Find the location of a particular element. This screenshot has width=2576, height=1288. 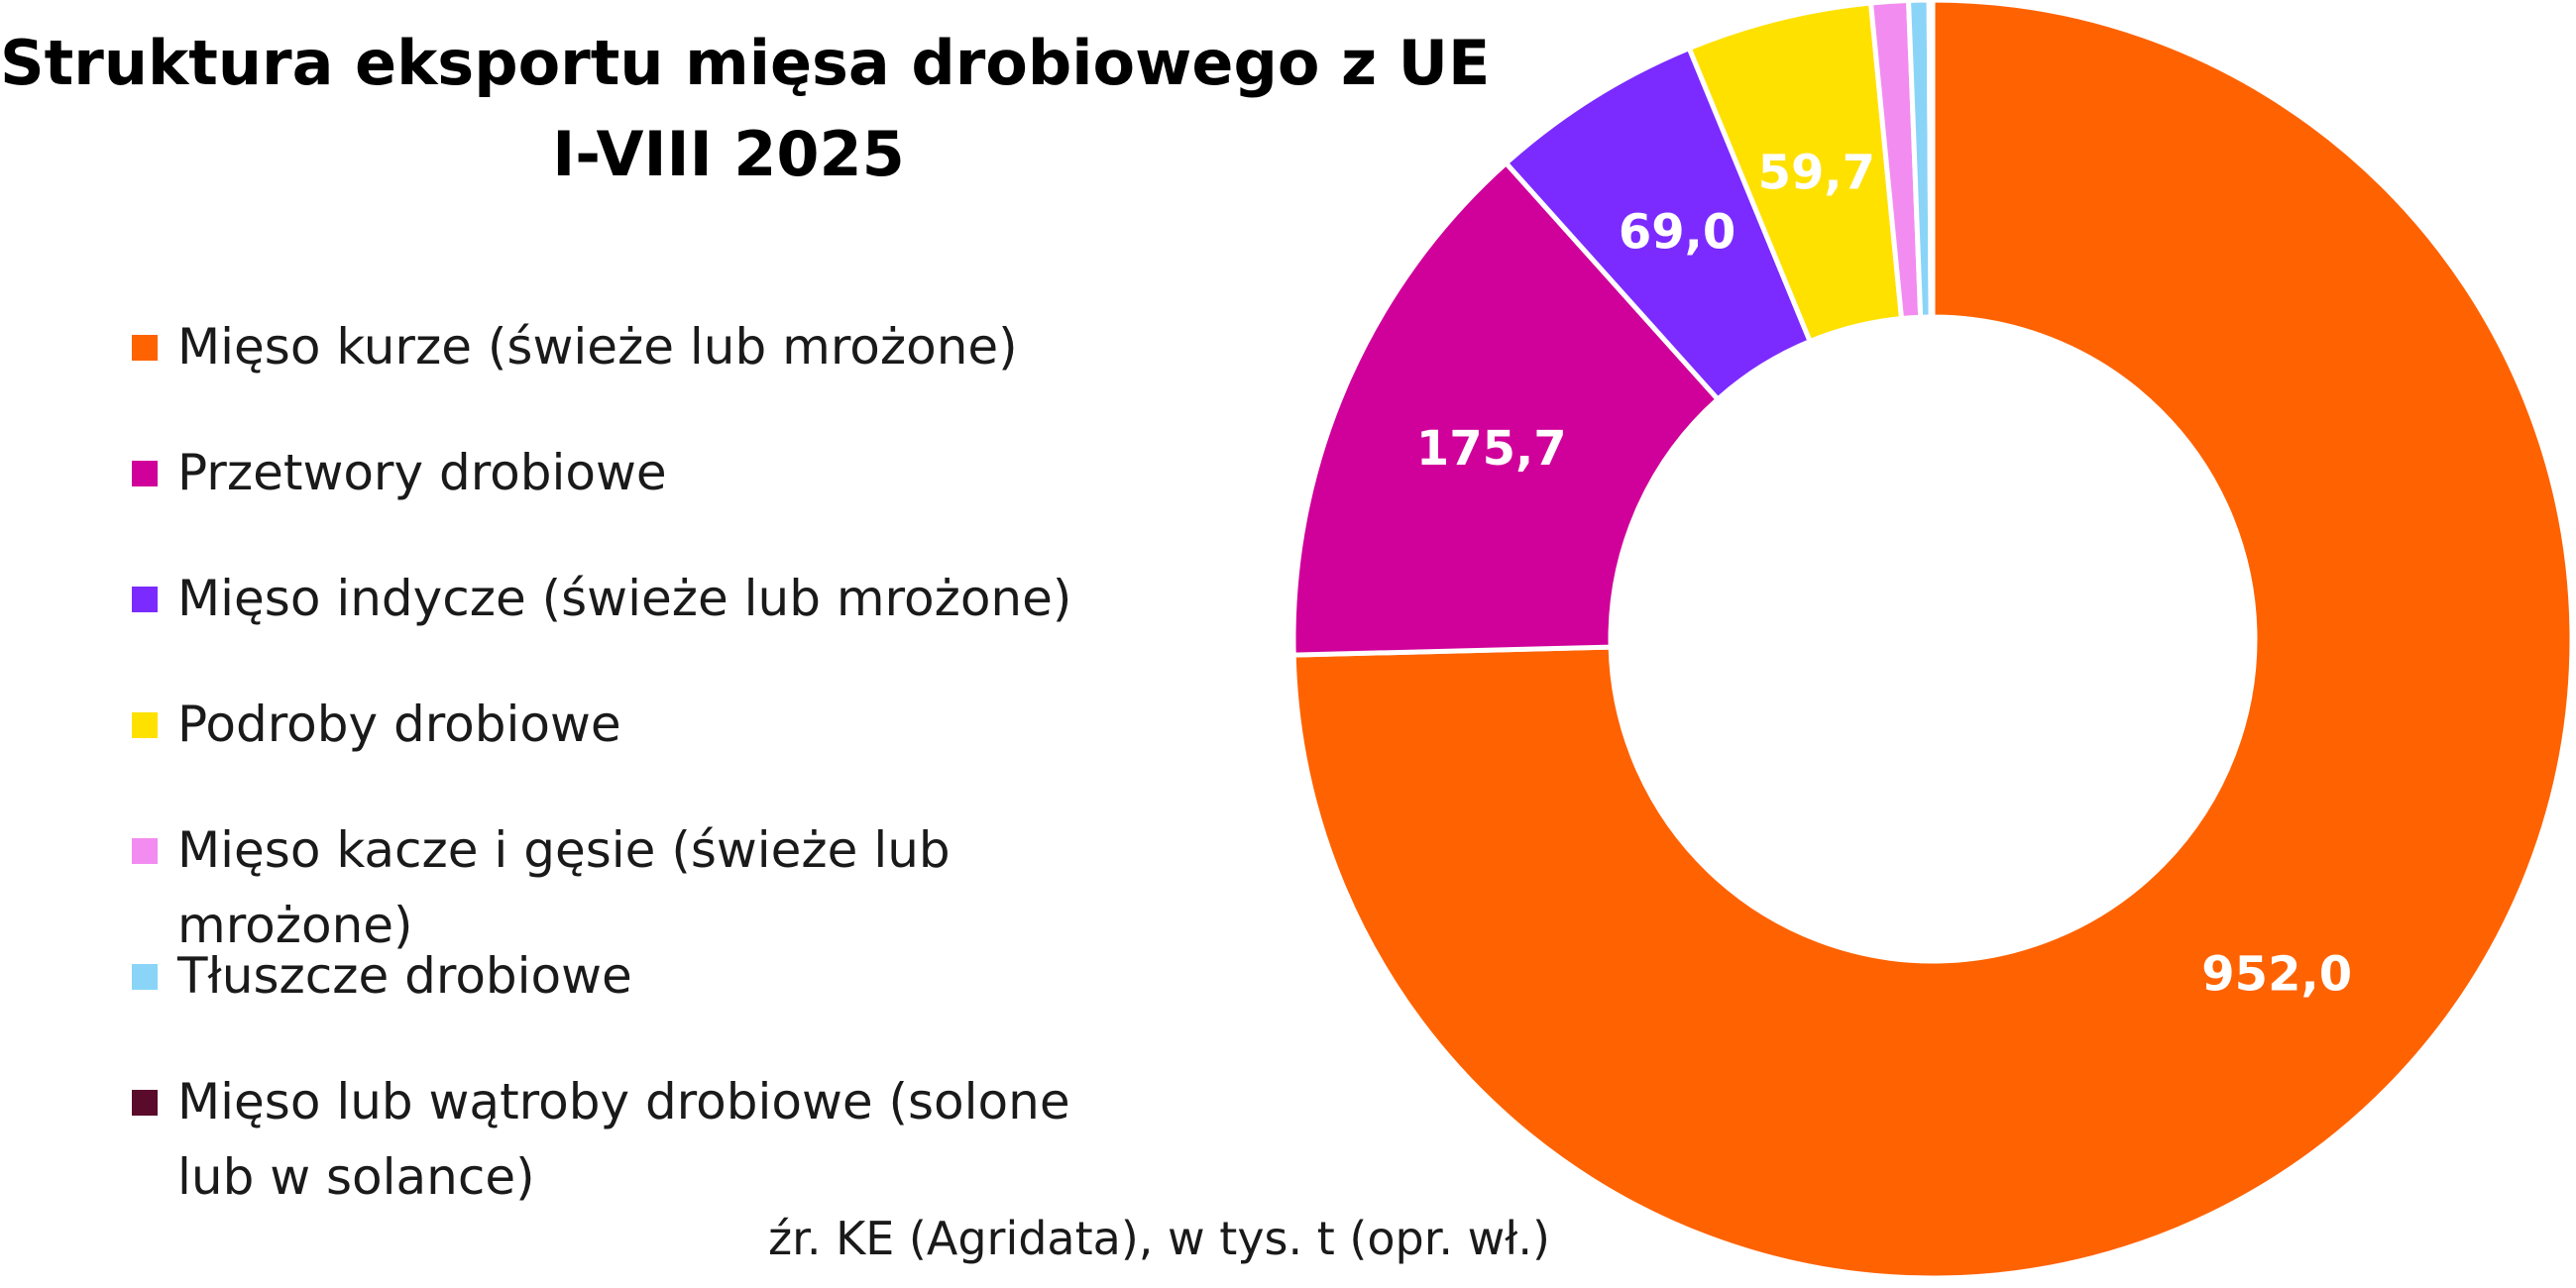

legend-item: Przetwory drobiowe is located at coordinates (650, 472).